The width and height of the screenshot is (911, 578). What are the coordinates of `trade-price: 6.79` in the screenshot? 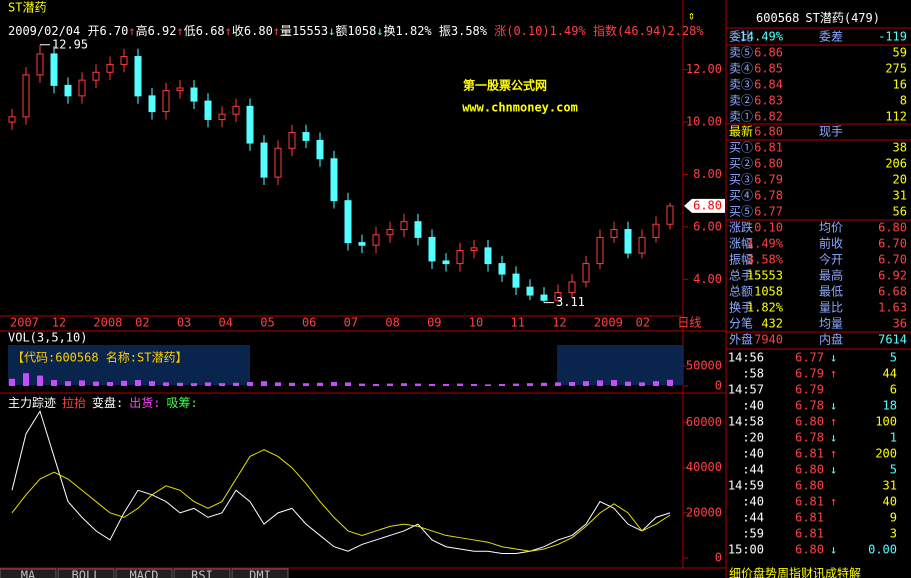 It's located at (809, 390).